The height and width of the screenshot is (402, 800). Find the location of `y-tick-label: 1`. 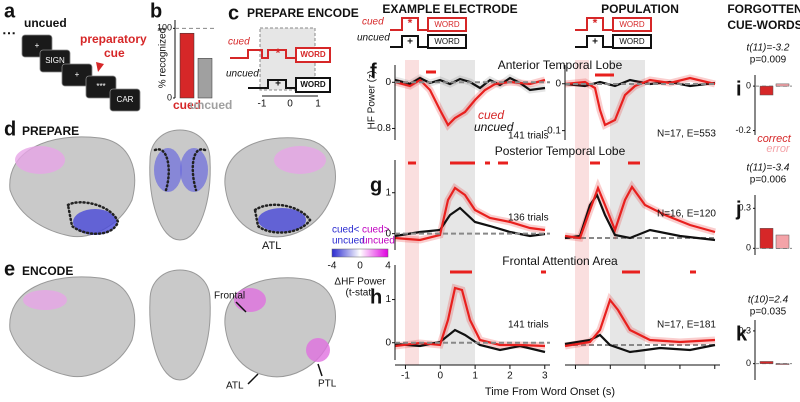

y-tick-label: 1 is located at coordinates (388, 192).